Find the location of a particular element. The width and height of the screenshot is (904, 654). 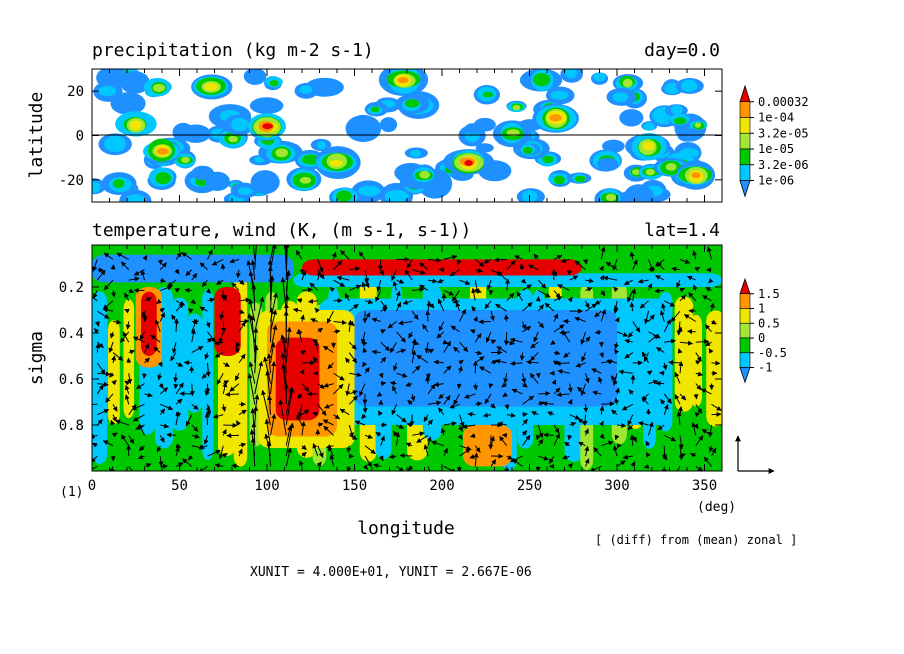

temp-band is located at coordinates (208, 374).